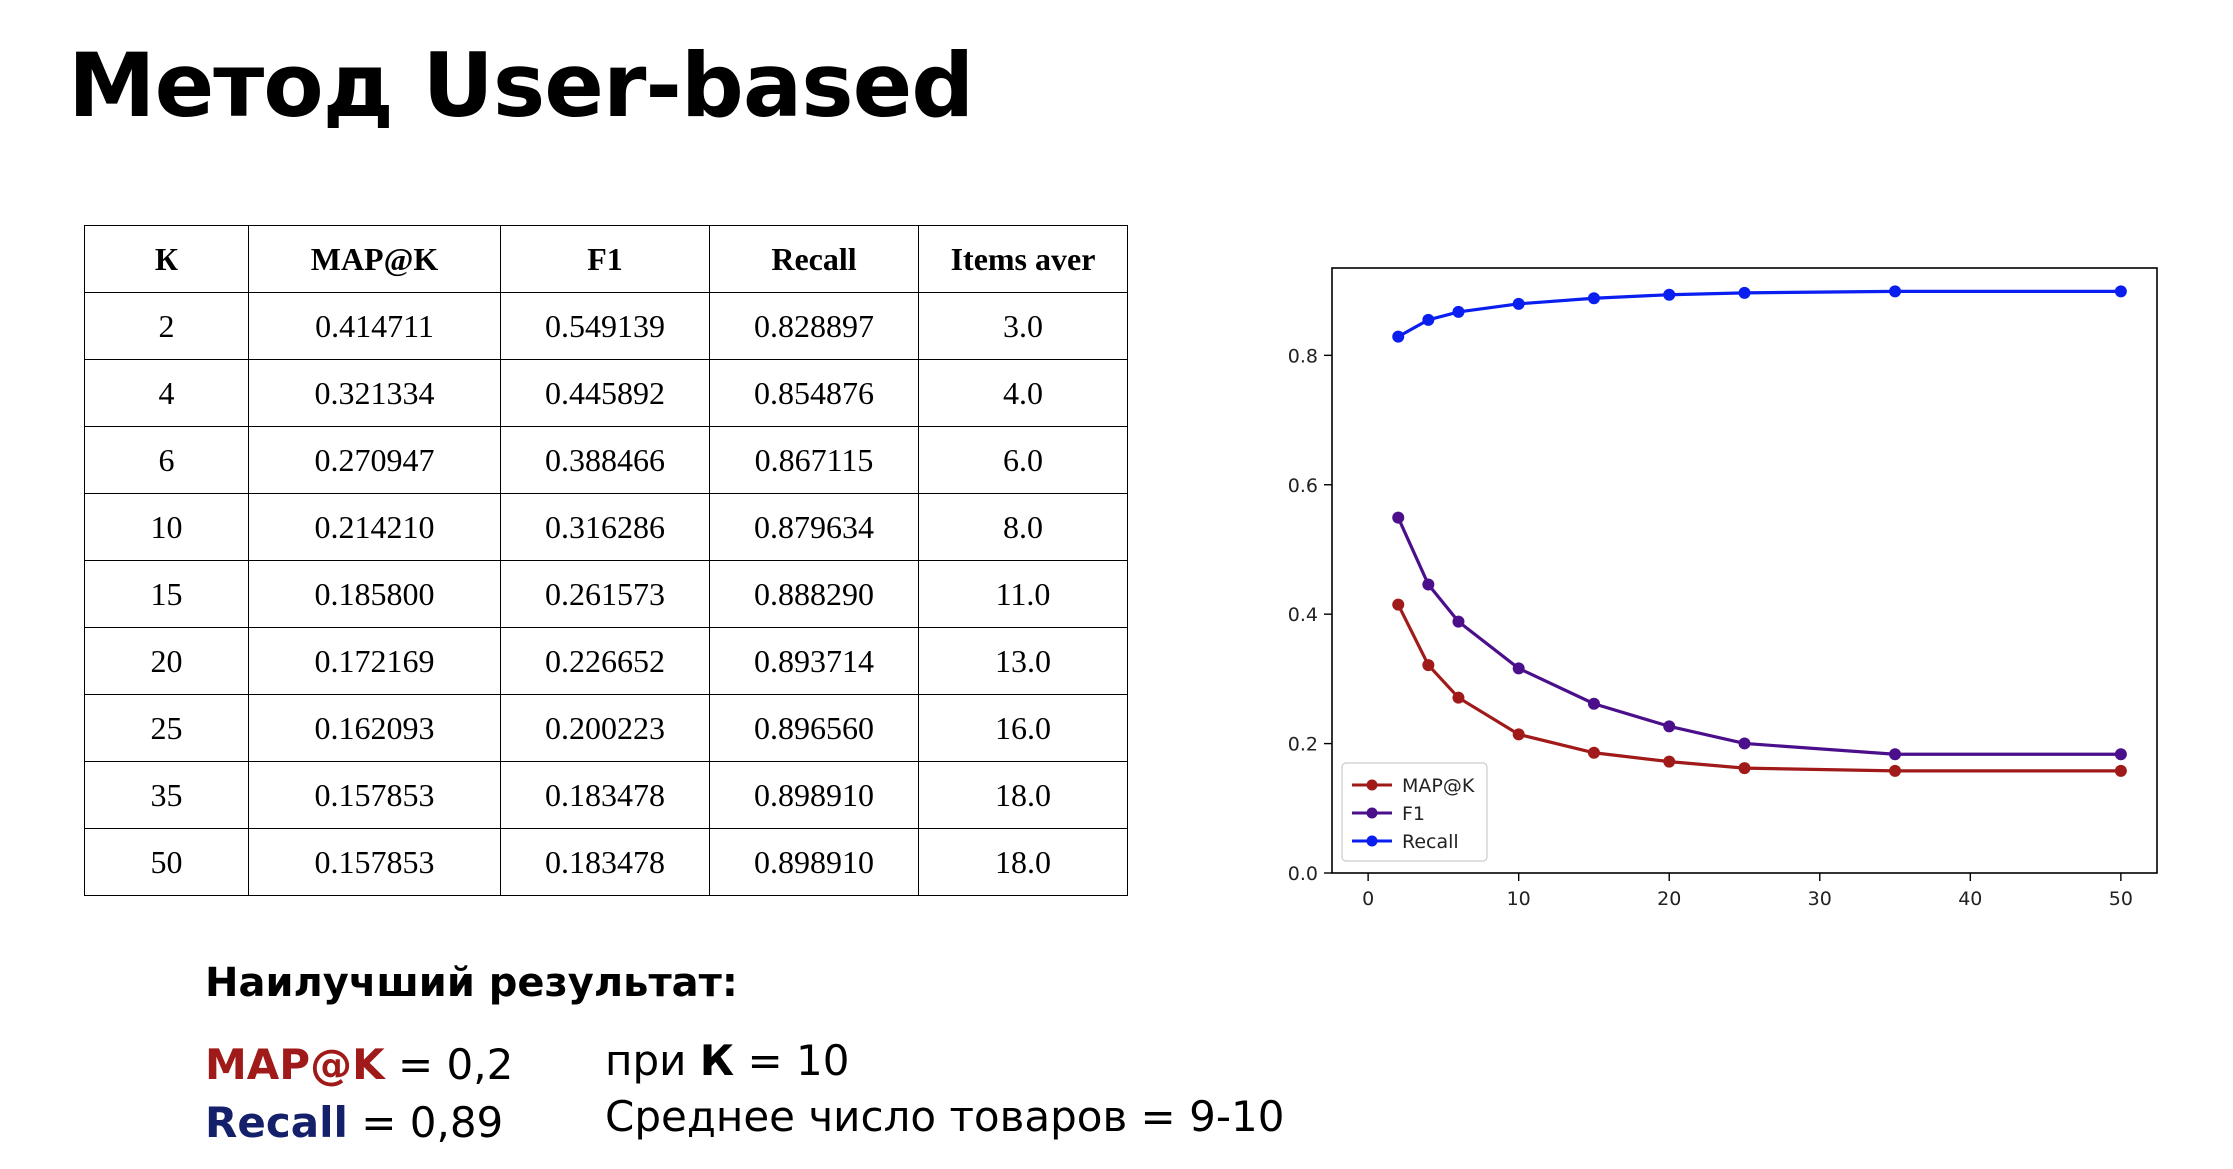  What do you see at coordinates (1023, 460) in the screenshot?
I see `cell-items: 6.0` at bounding box center [1023, 460].